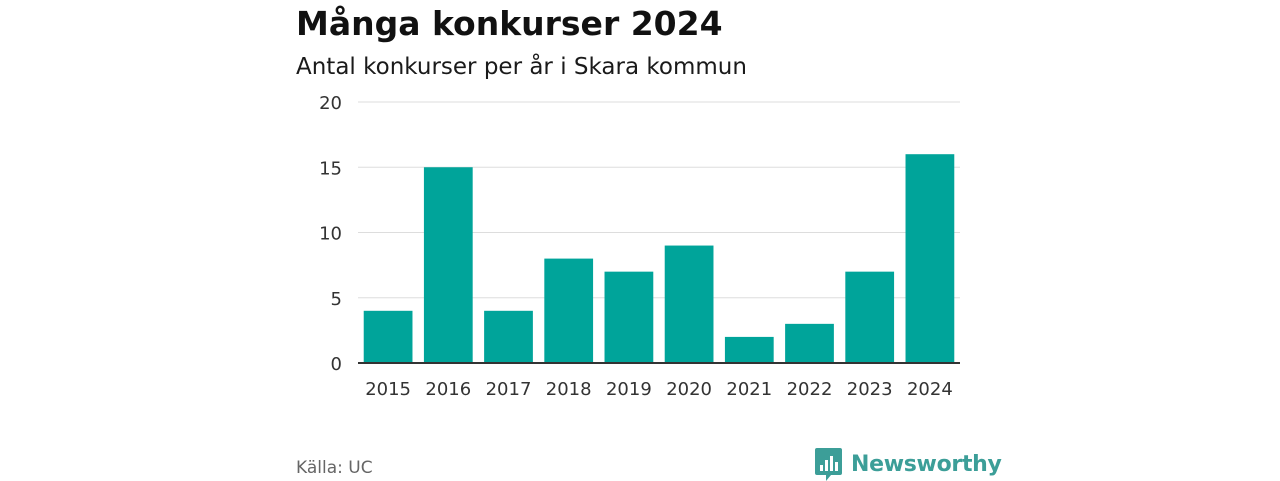 The height and width of the screenshot is (481, 1280). I want to click on x-tick-label: 2018, so click(569, 389).